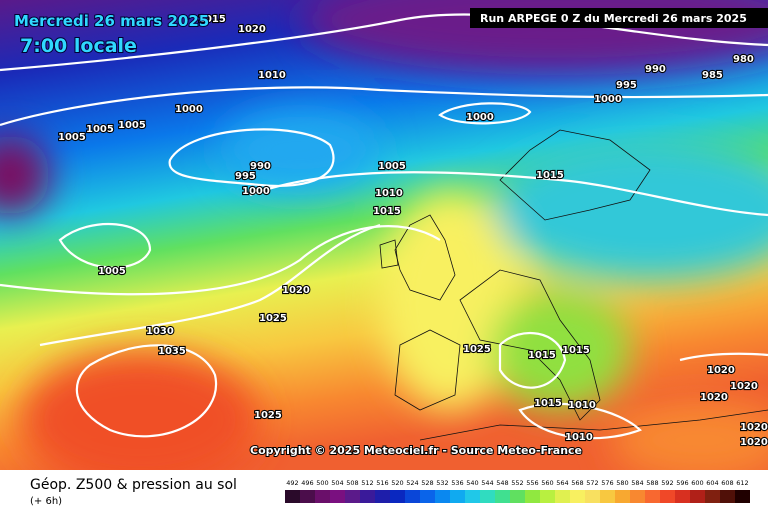 The height and width of the screenshot is (512, 768). I want to click on scale-label: 568, so click(577, 483).